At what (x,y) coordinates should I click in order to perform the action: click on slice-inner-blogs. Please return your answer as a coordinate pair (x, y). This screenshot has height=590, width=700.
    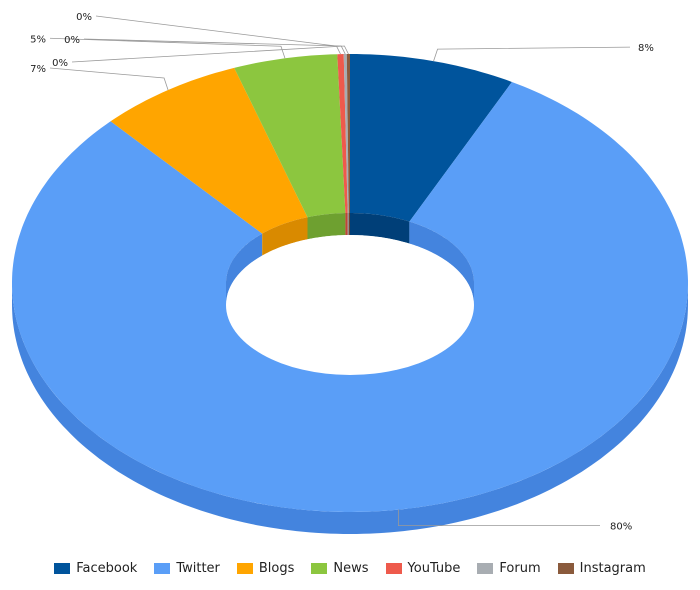
    Looking at the image, I should click on (285, 236).